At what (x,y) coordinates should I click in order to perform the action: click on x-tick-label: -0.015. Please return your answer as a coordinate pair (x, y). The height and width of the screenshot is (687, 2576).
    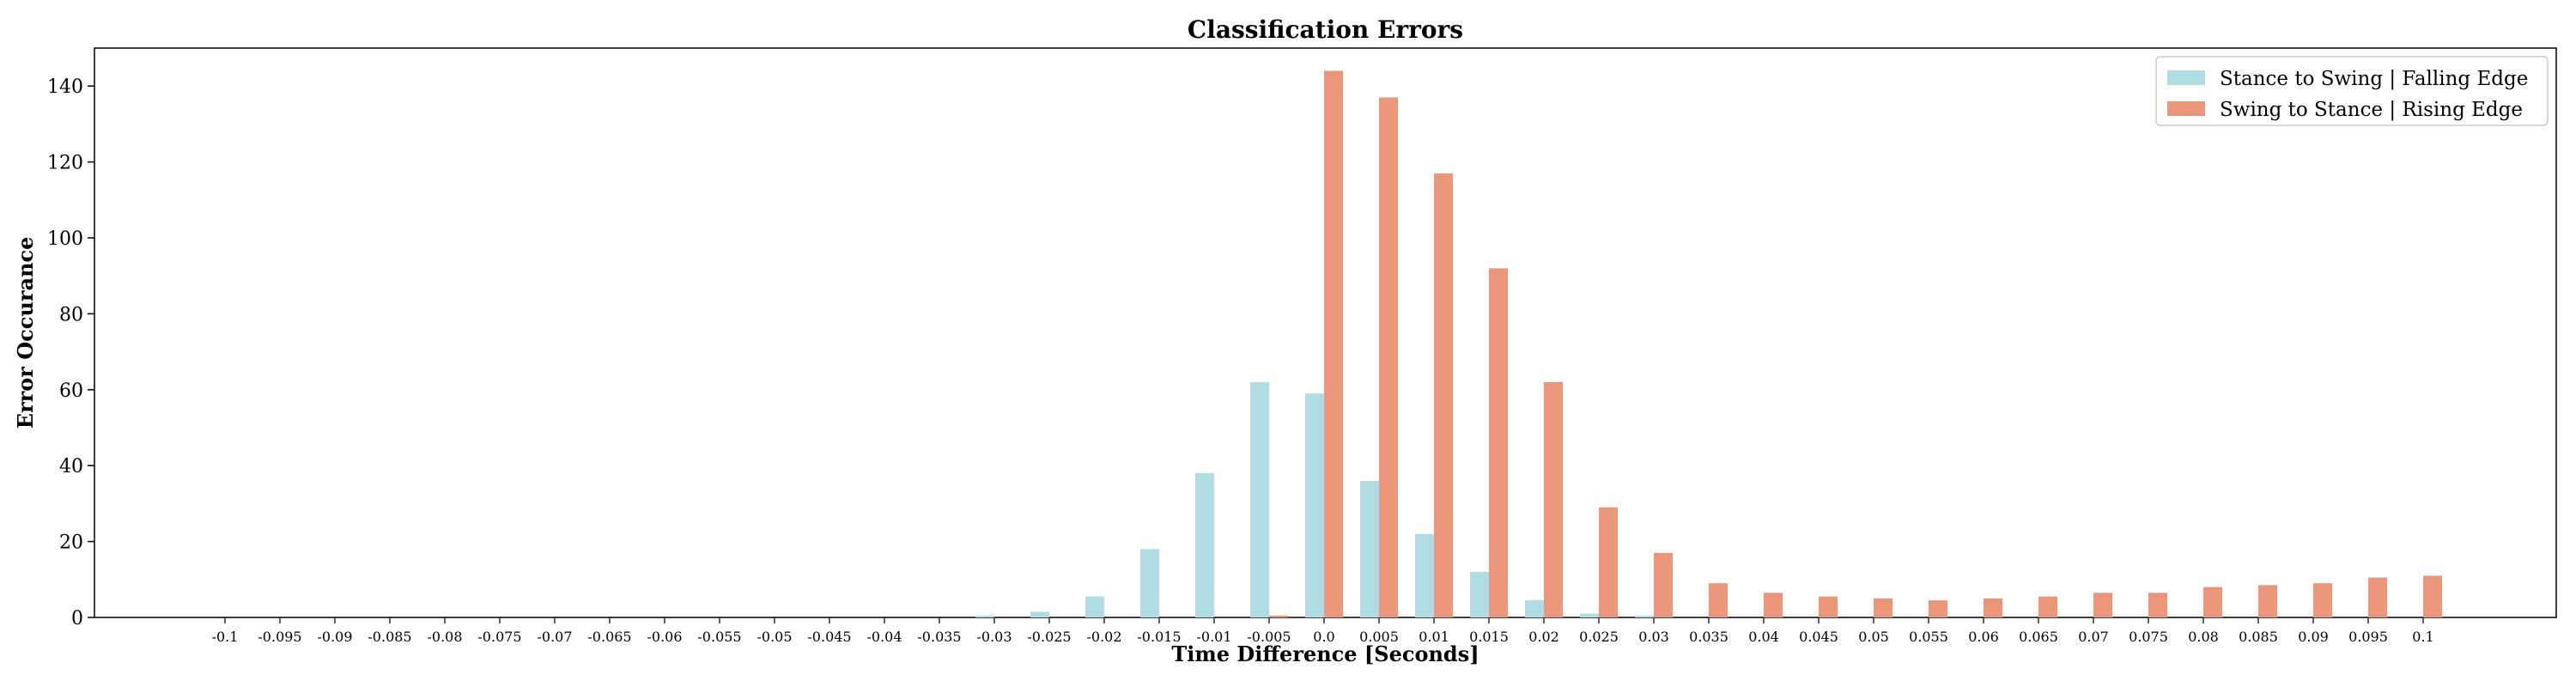
    Looking at the image, I should click on (1159, 637).